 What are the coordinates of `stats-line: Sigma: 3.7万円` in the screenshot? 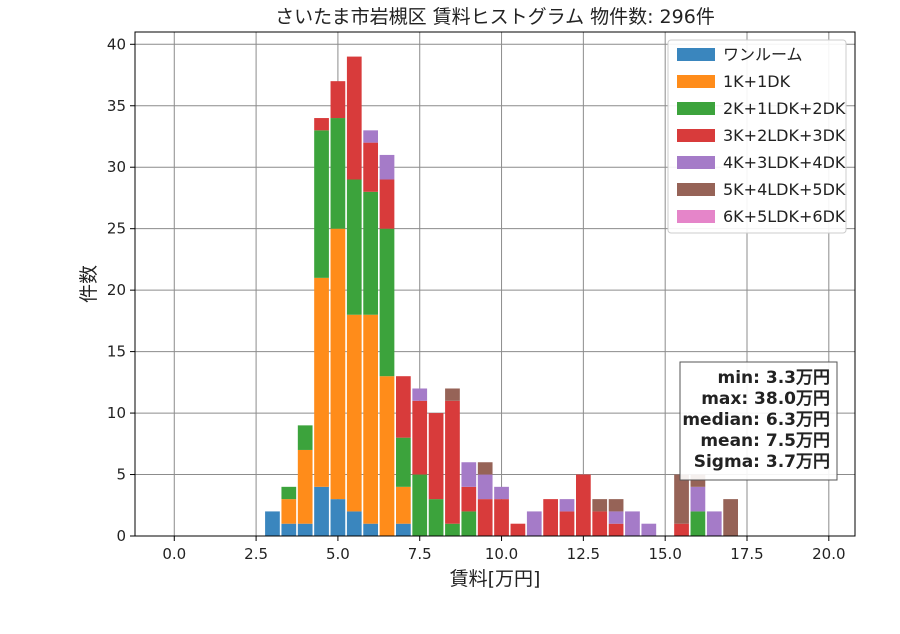 It's located at (762, 462).